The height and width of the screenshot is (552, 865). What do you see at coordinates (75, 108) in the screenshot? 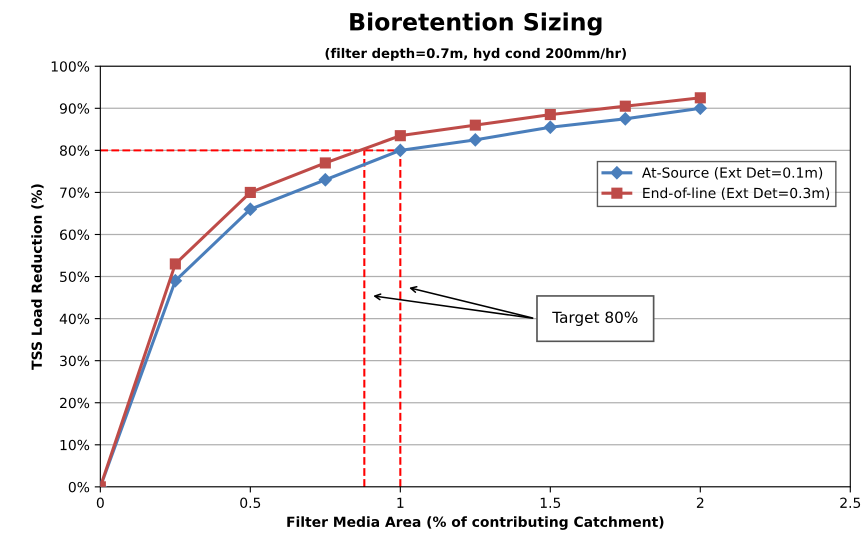
I see `y-tick-label: 90%` at bounding box center [75, 108].